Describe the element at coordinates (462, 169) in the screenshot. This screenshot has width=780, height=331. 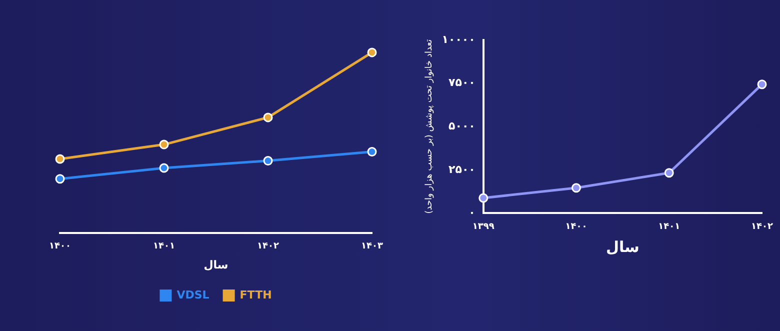
I see `y-tick-label: ۲۵۰۰` at that location.